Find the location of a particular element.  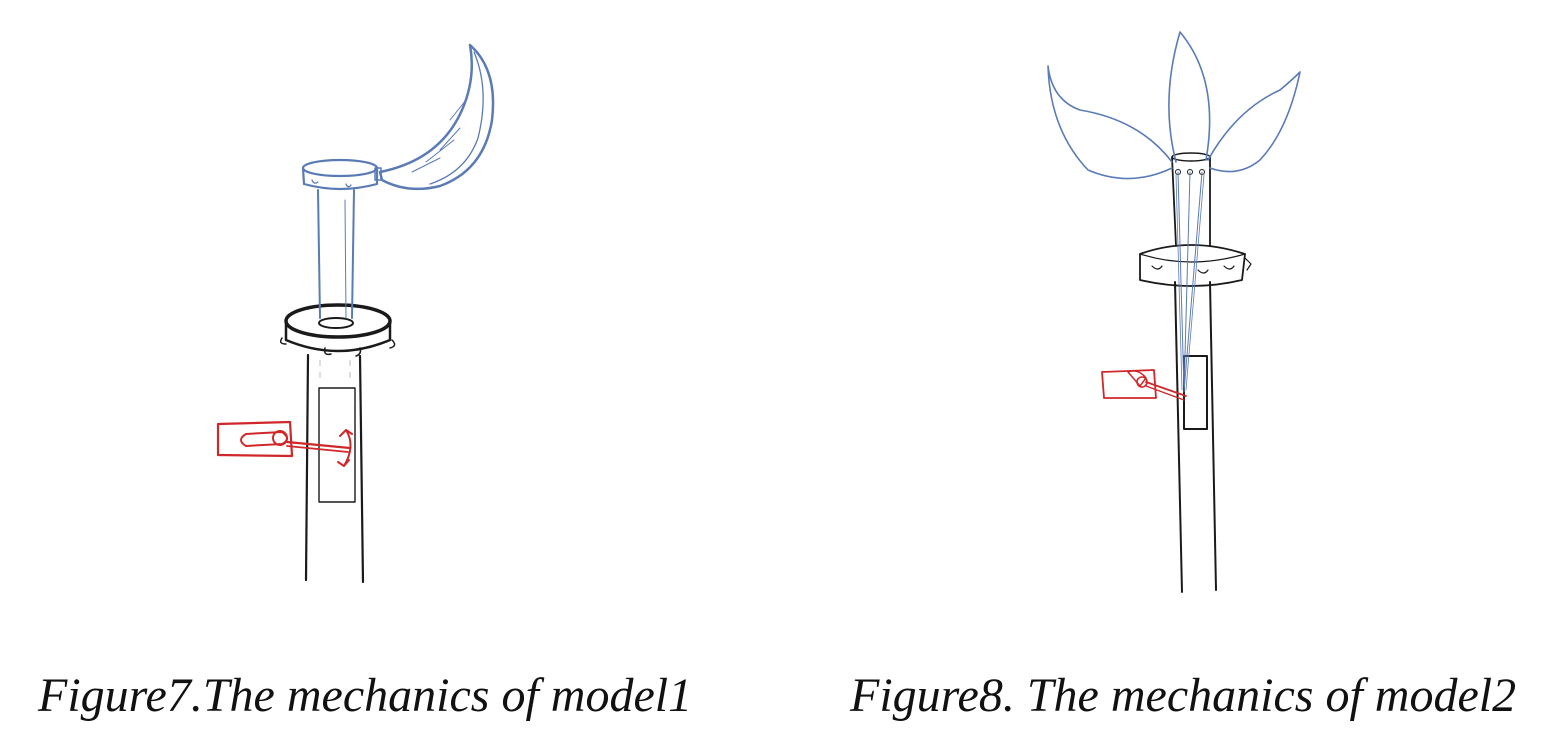

model1-ring-collar is located at coordinates (337, 330).